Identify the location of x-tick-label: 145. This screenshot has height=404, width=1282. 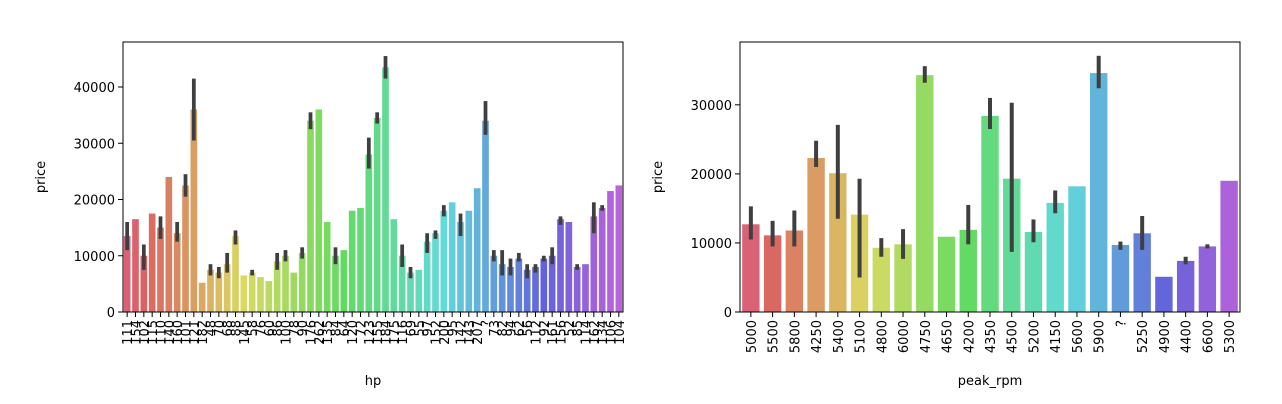
(245, 332).